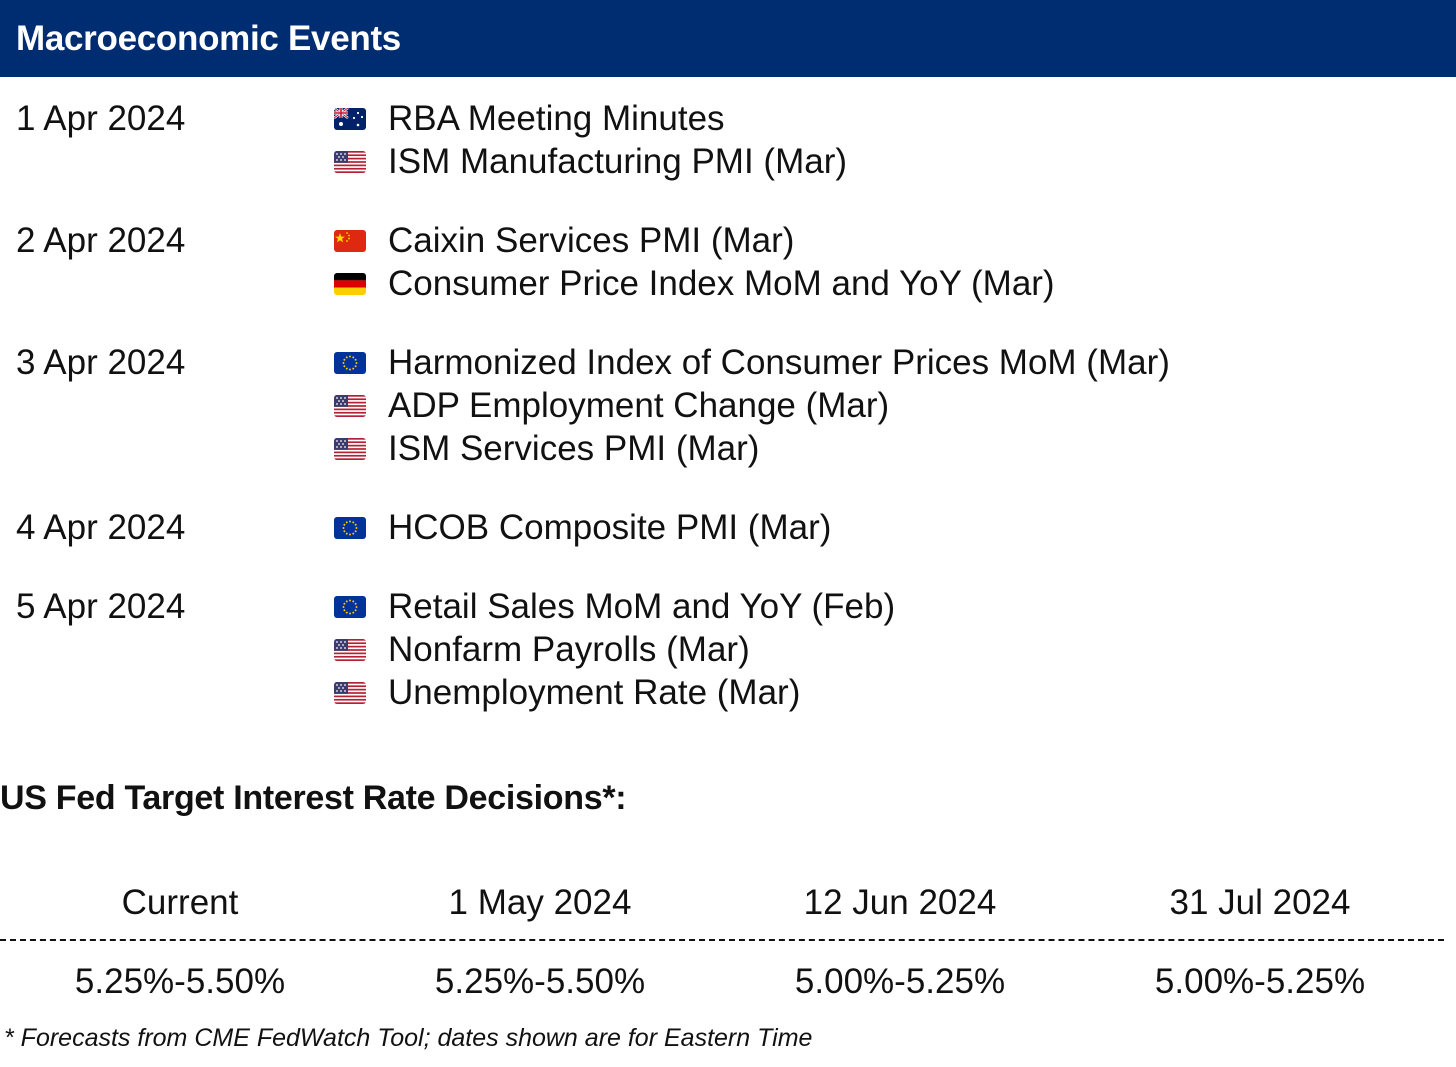  Describe the element at coordinates (884, 241) in the screenshot. I see `event-item: Caixin Services PMI (Mar)` at that location.